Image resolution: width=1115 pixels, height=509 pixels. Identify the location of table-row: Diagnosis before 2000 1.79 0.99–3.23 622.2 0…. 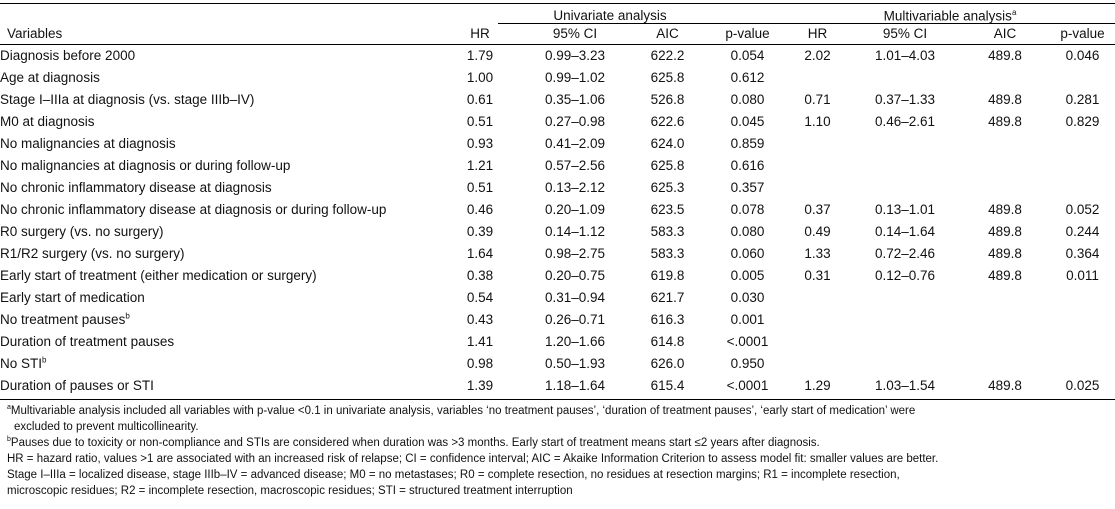
(557, 55).